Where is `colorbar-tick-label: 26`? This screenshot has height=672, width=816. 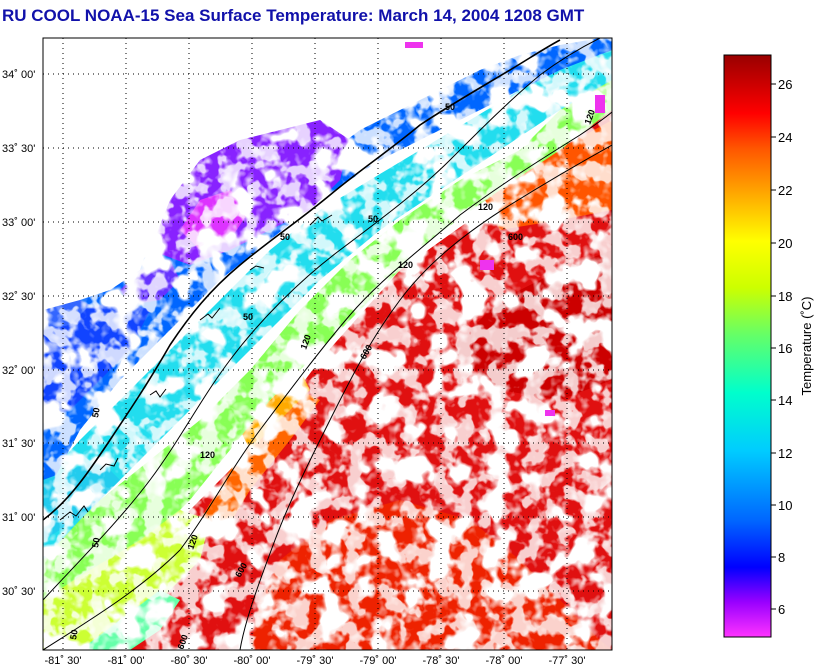 colorbar-tick-label: 26 is located at coordinates (785, 84).